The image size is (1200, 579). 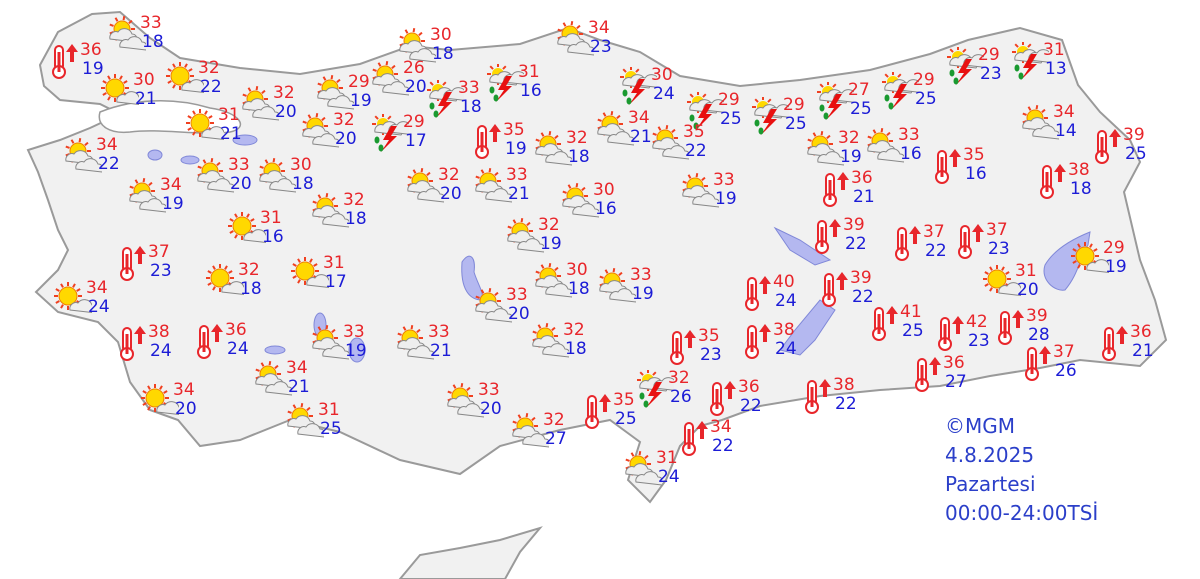 What do you see at coordinates (107, 145) in the screenshot?
I see `high-temperature: 34` at bounding box center [107, 145].